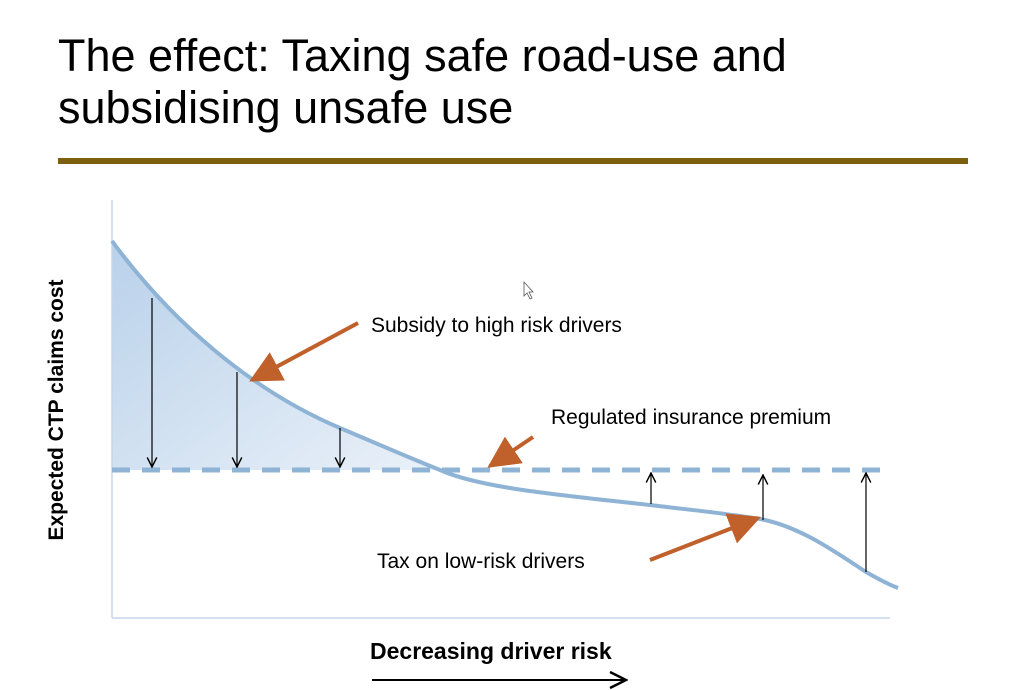  Describe the element at coordinates (56, 410) in the screenshot. I see `y-axis-label: Expected CTP claims cost` at that location.